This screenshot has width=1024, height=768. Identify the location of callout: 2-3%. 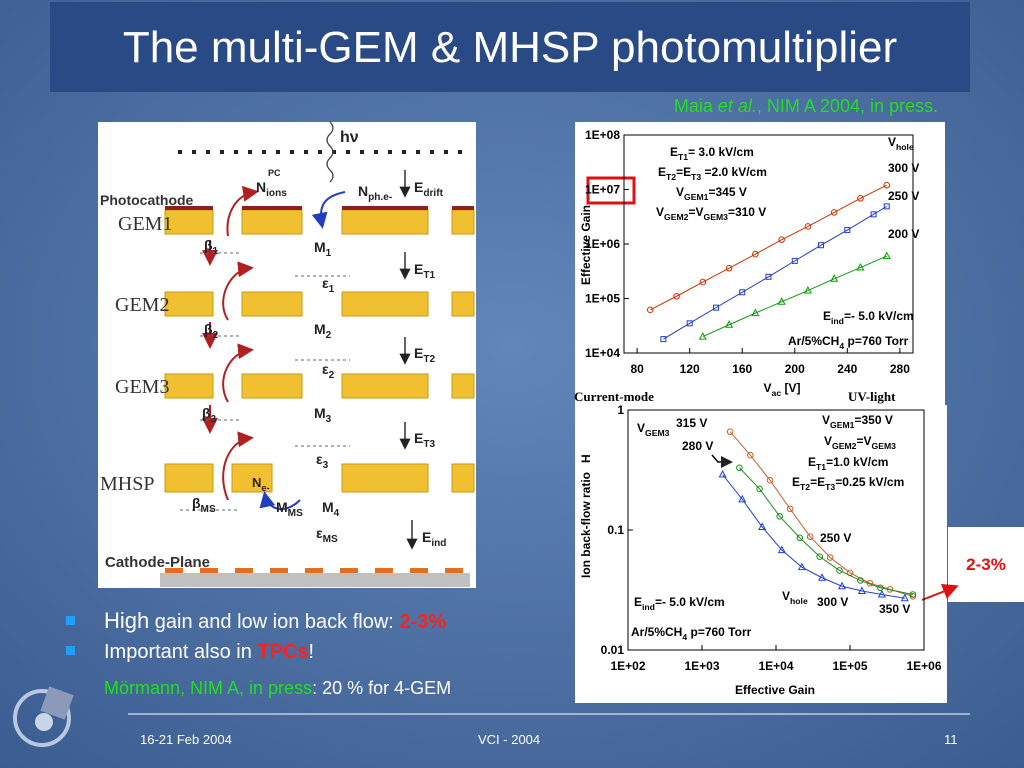
(986, 564).